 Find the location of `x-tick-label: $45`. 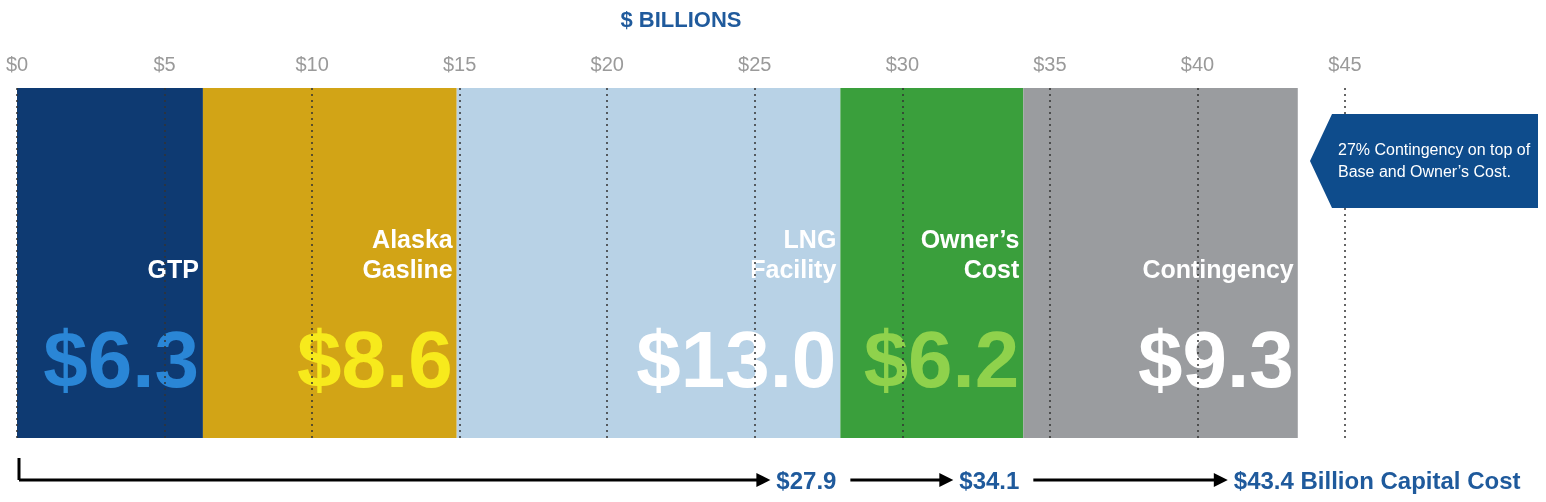

x-tick-label: $45 is located at coordinates (1345, 64).